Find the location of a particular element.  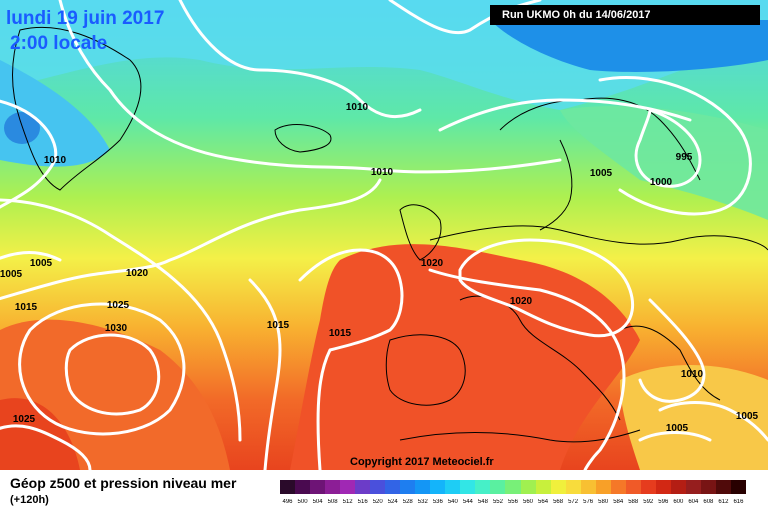

colorbar-tick-label: 604 is located at coordinates (693, 502).